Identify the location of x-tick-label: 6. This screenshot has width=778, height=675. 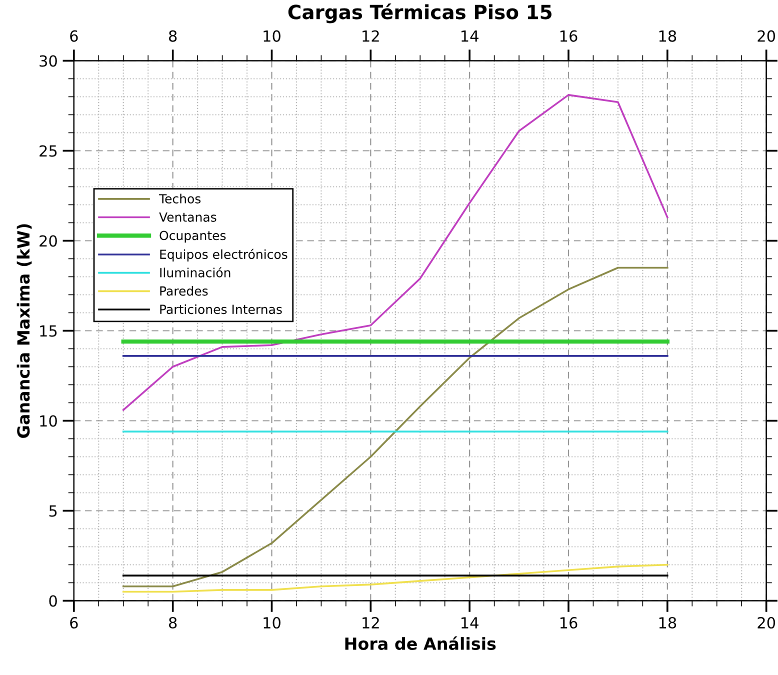
(74, 622).